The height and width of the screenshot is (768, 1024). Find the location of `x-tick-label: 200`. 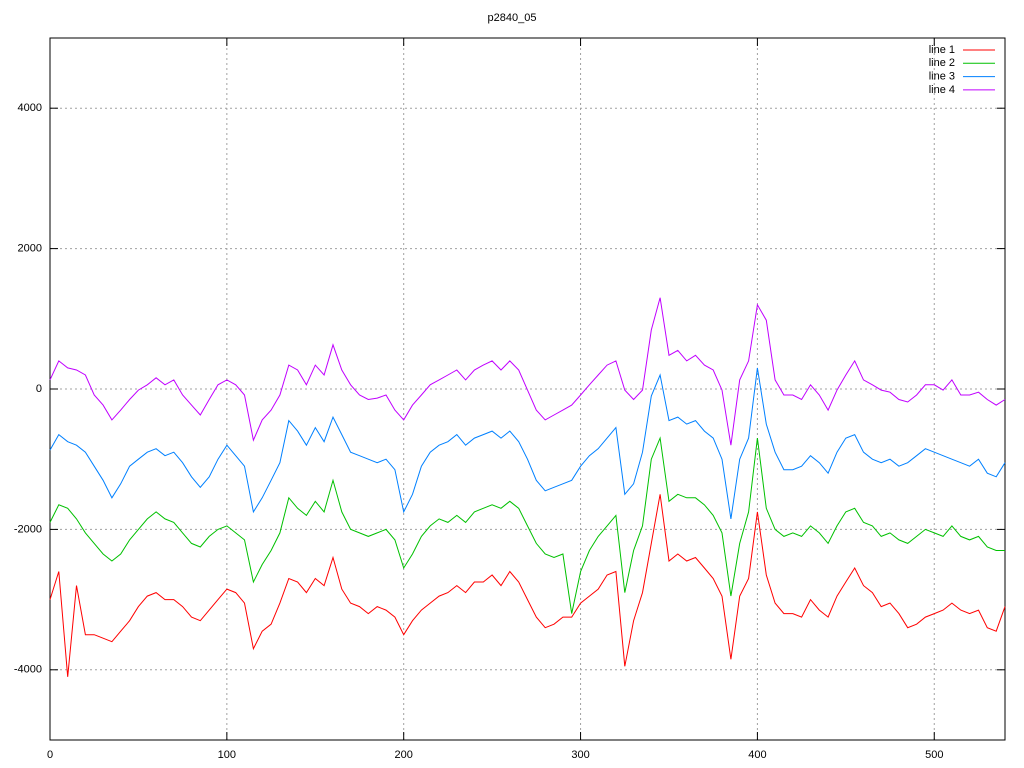

x-tick-label: 200 is located at coordinates (404, 755).